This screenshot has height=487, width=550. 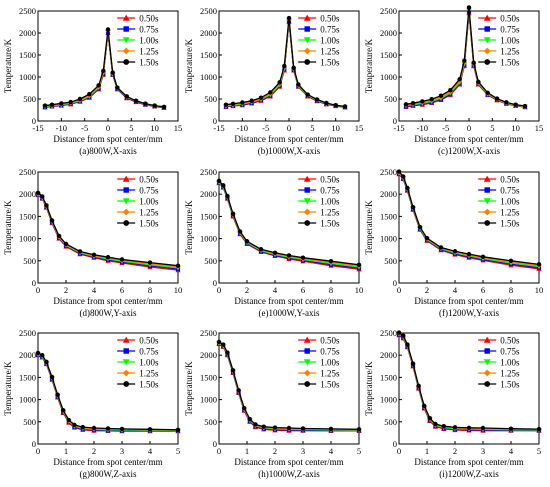 I want to click on x-tick-label: -10, so click(x=61, y=128).